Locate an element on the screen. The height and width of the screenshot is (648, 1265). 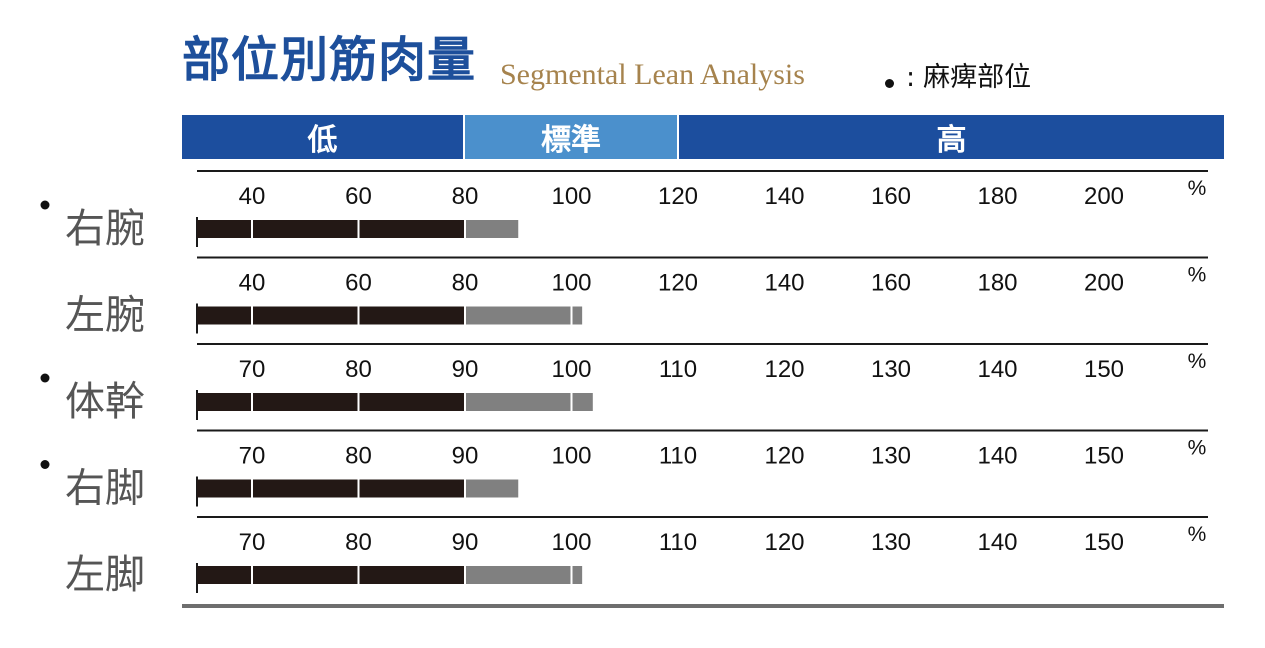
legend: : 麻痺部位 is located at coordinates (958, 77).